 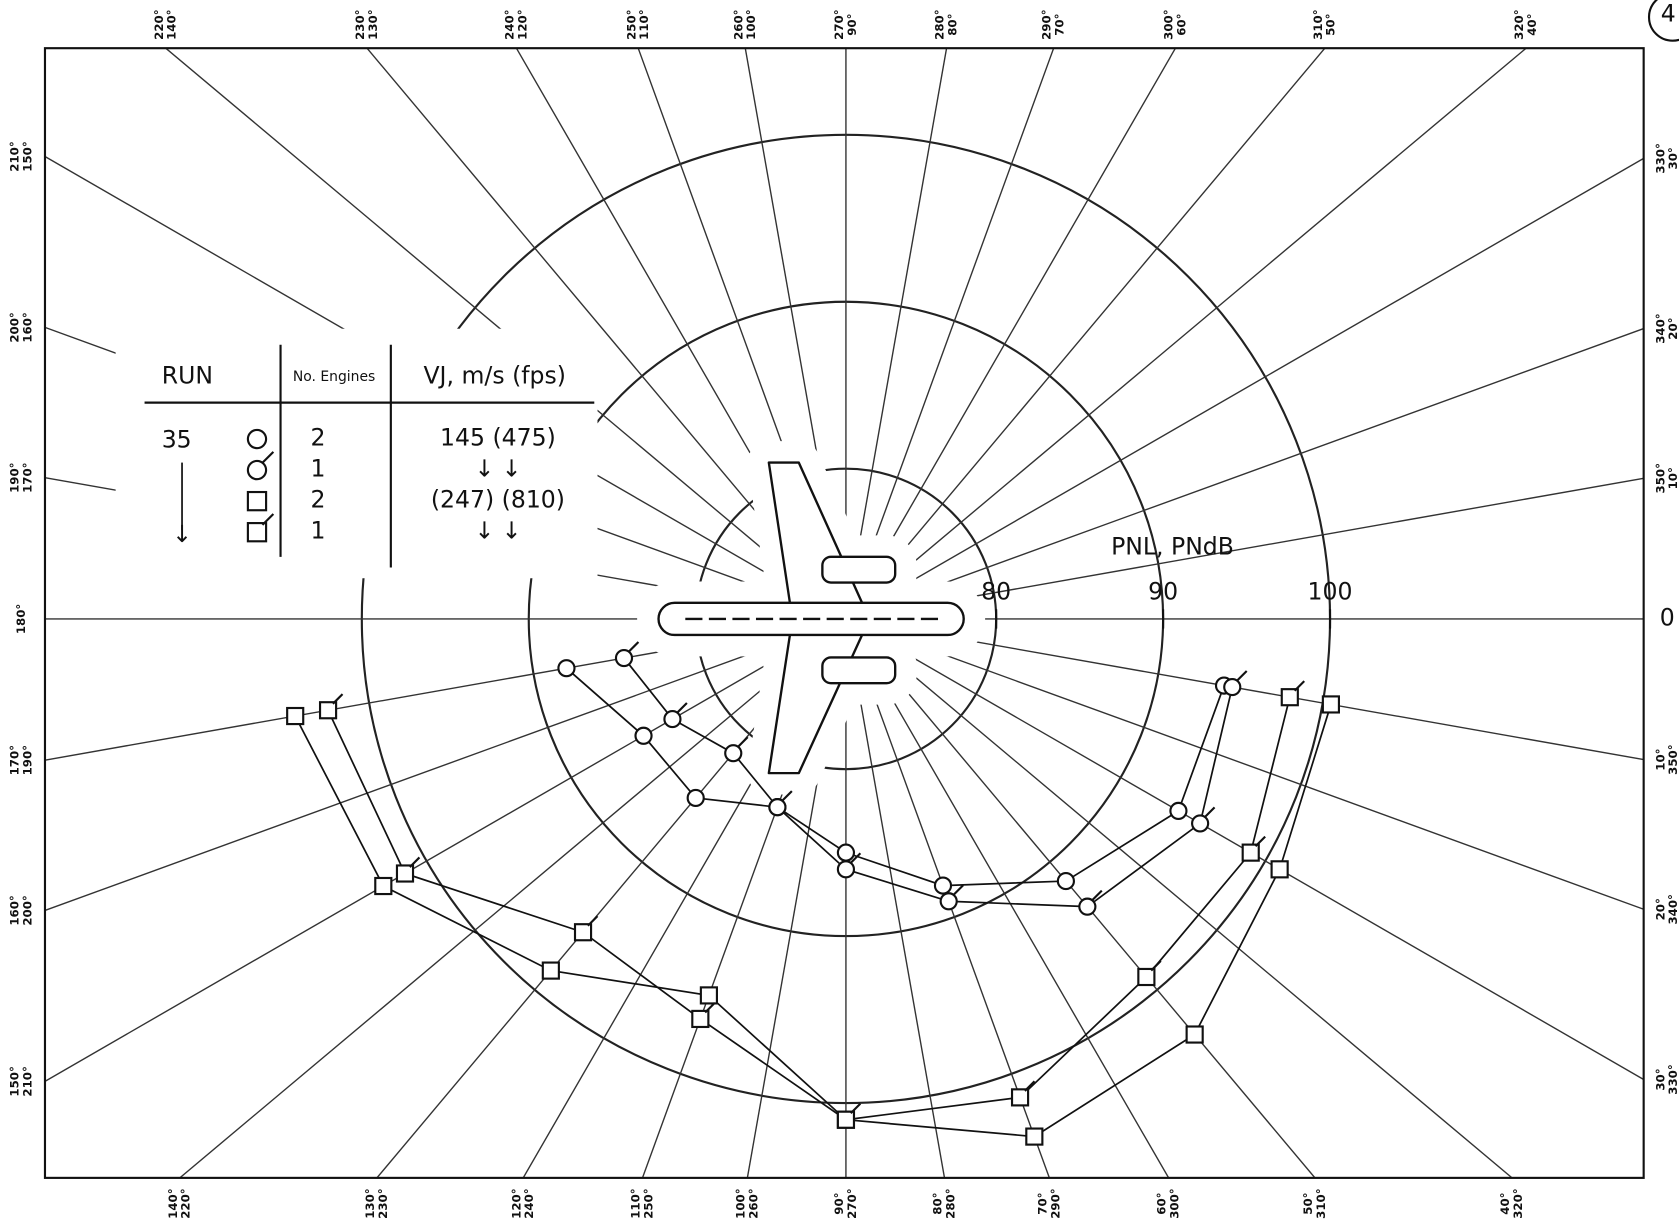 What do you see at coordinates (1172, 547) in the screenshot?
I see `radial-axis-label: PNL, PNdB` at bounding box center [1172, 547].